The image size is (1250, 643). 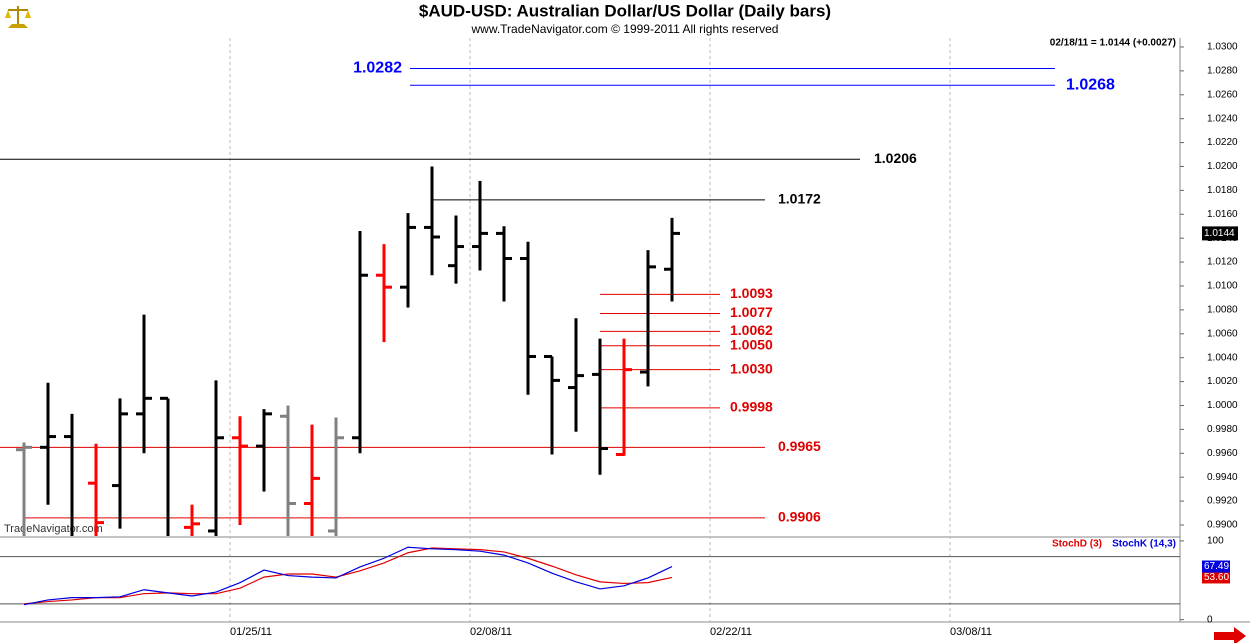 I want to click on y-tick-label: 1.0020, so click(x=1222, y=381).